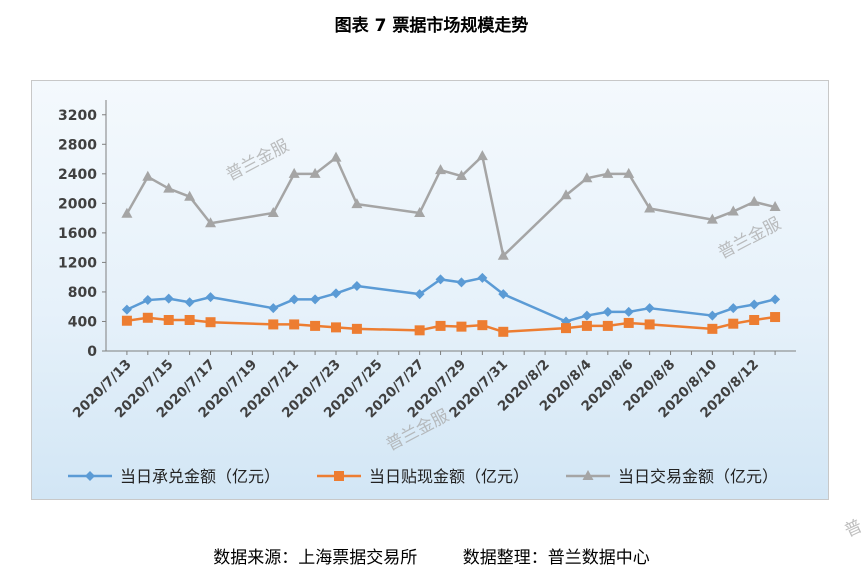 The width and height of the screenshot is (863, 579). What do you see at coordinates (431, 26) in the screenshot?
I see `chart-title: 图表 7 票据市场规模走势` at bounding box center [431, 26].